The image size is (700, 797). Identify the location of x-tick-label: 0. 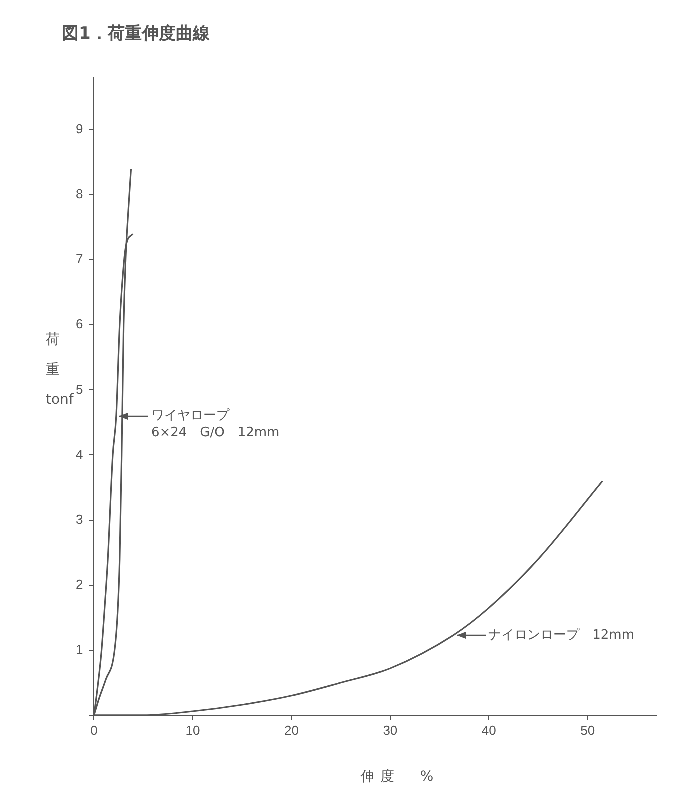
(94, 730).